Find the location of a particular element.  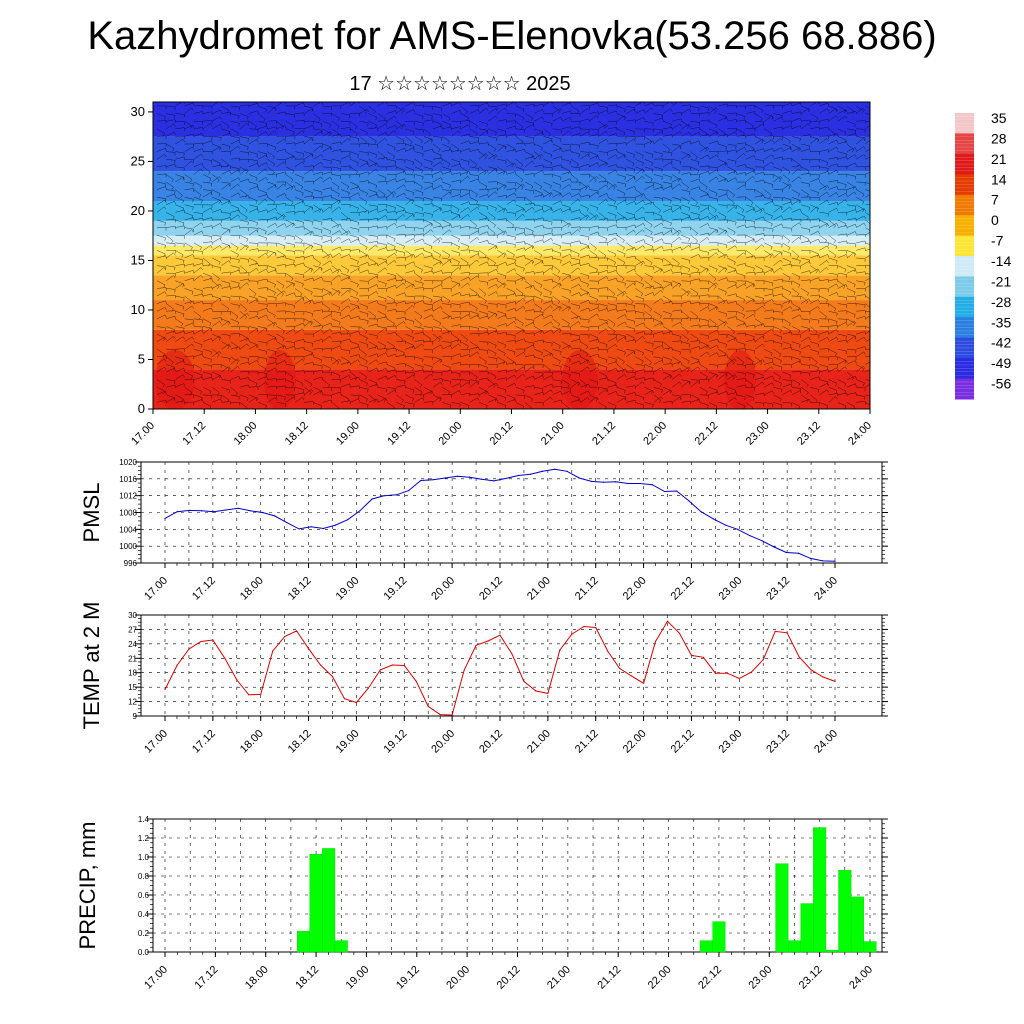

colorbar-label: -42 is located at coordinates (1001, 343).